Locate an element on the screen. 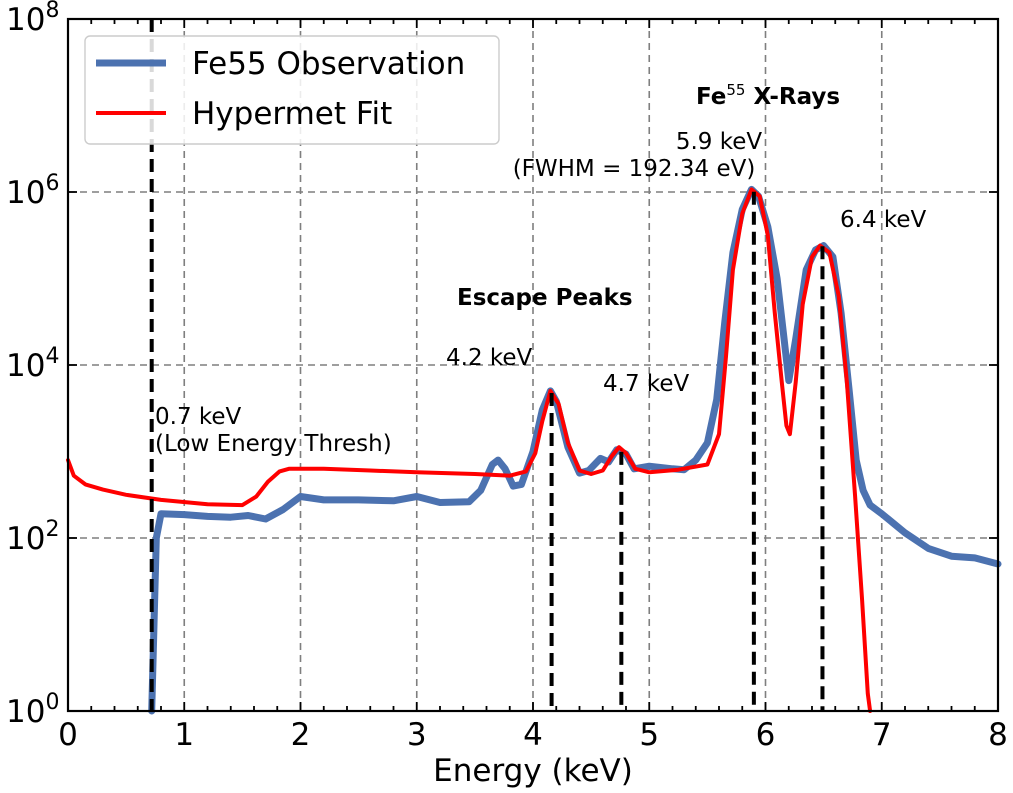  y-tick-label: 10⁸ is located at coordinates (32, 19).